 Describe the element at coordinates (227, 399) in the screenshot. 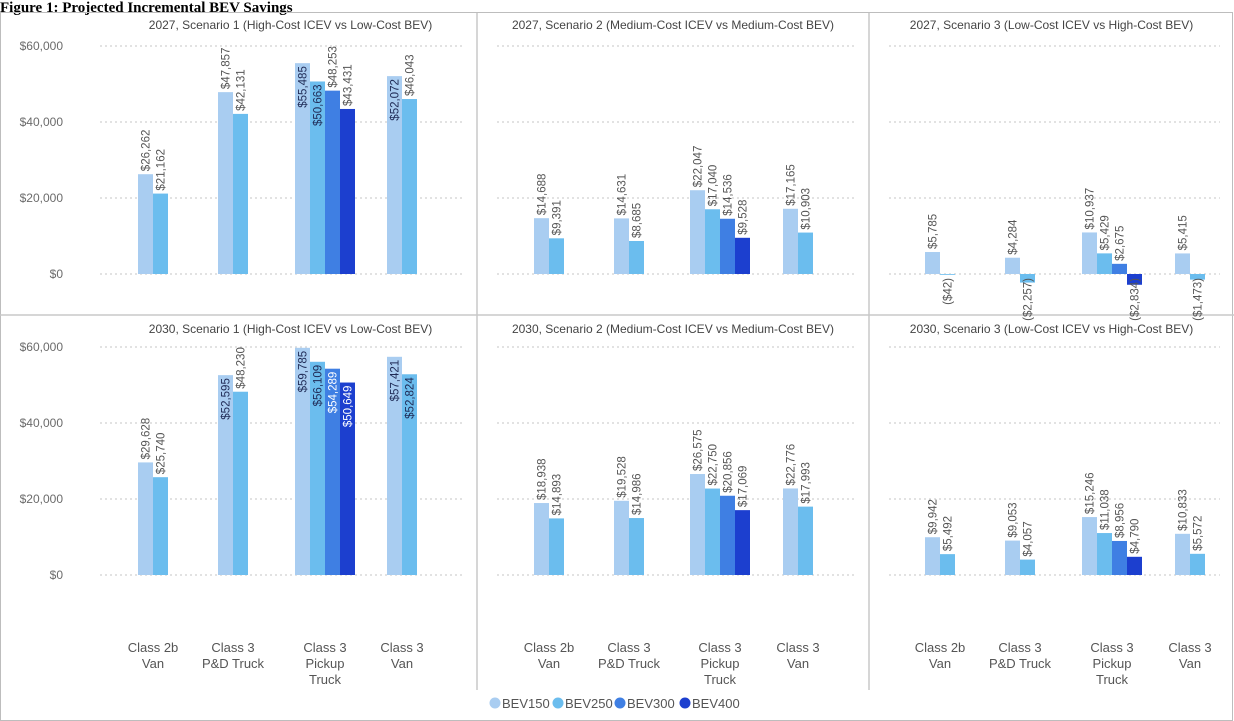

I see `data-label: $52,595` at that location.